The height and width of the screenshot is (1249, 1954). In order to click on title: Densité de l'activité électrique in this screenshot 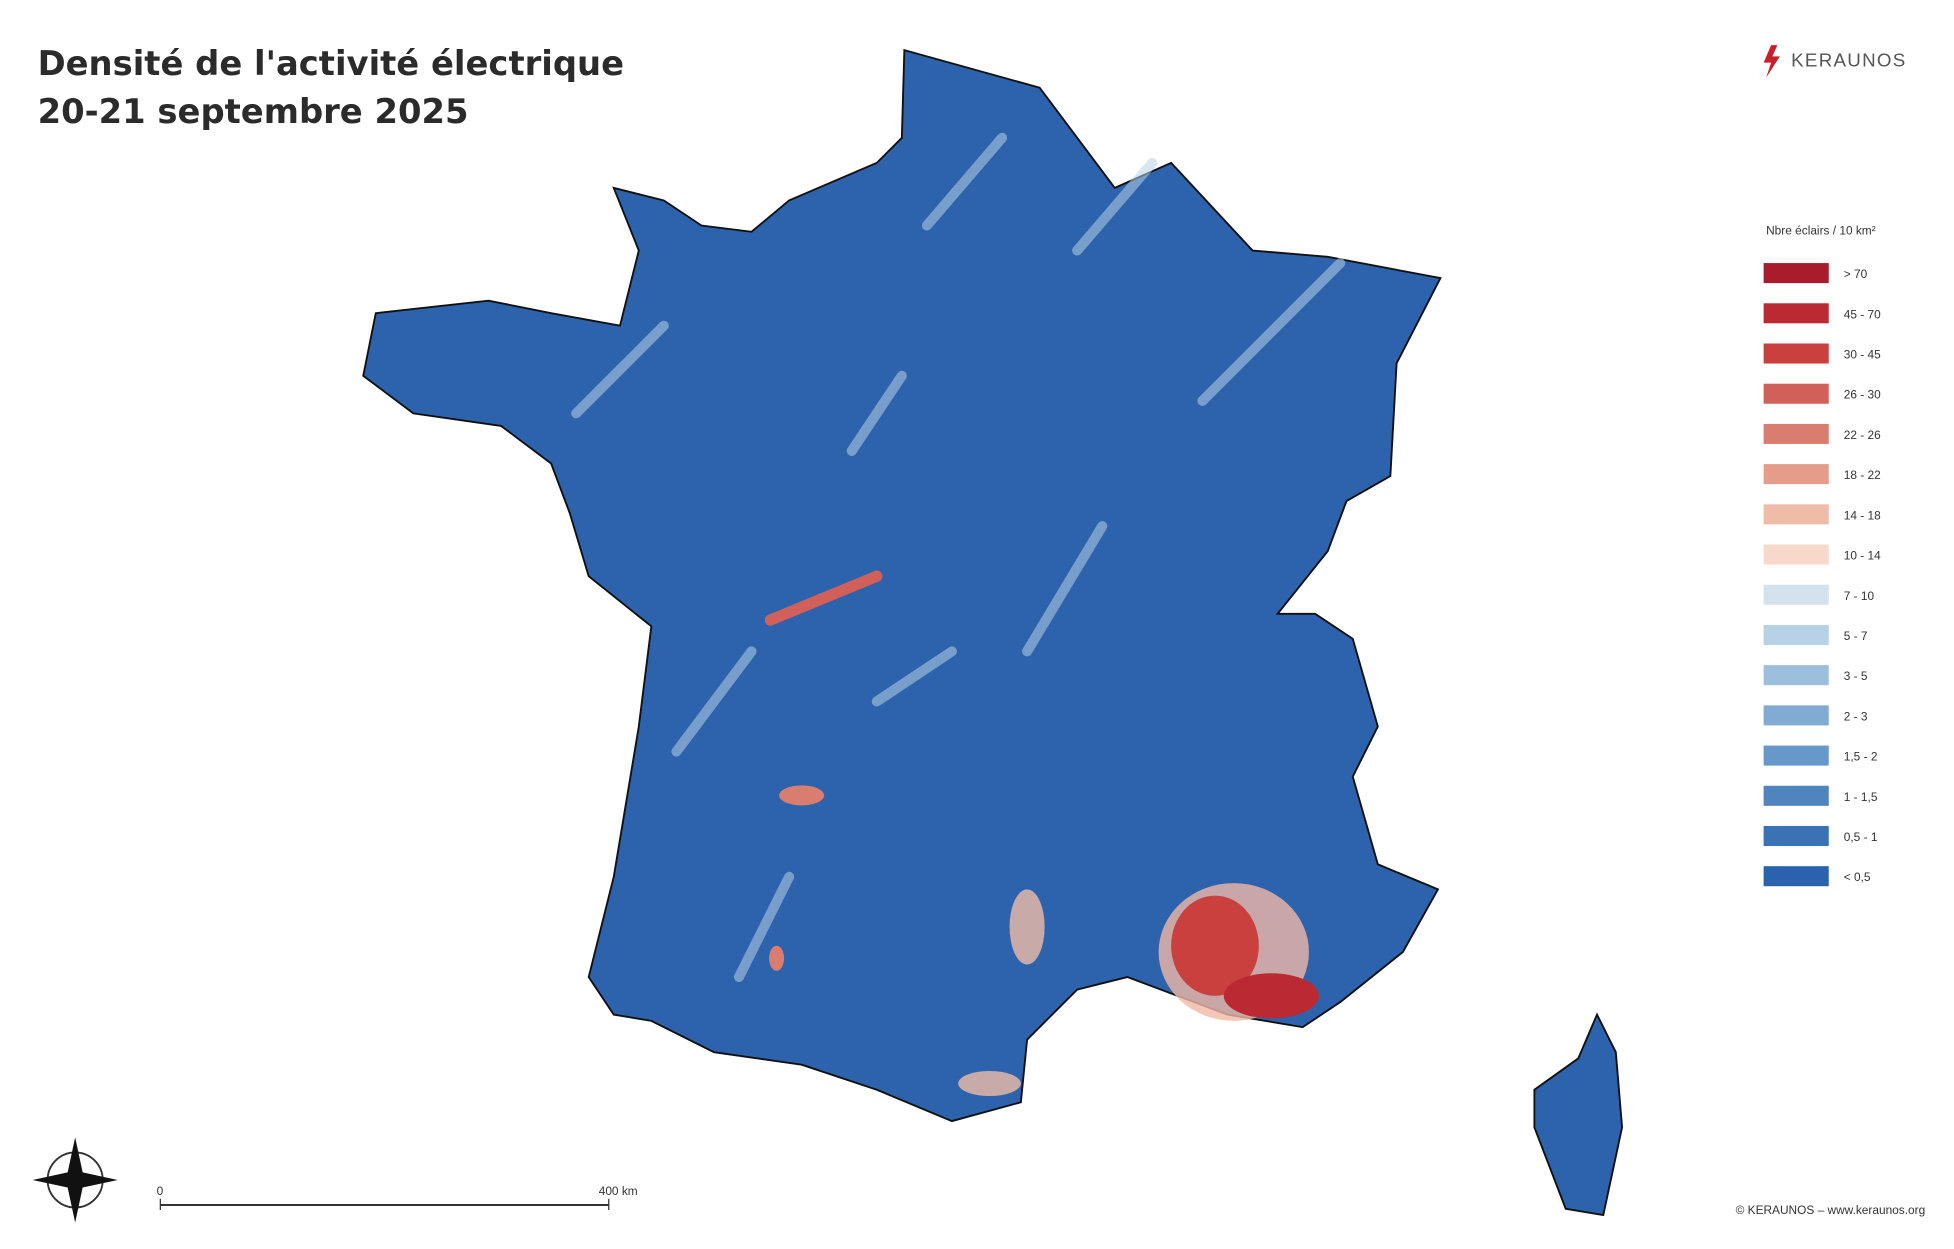, I will do `click(331, 63)`.